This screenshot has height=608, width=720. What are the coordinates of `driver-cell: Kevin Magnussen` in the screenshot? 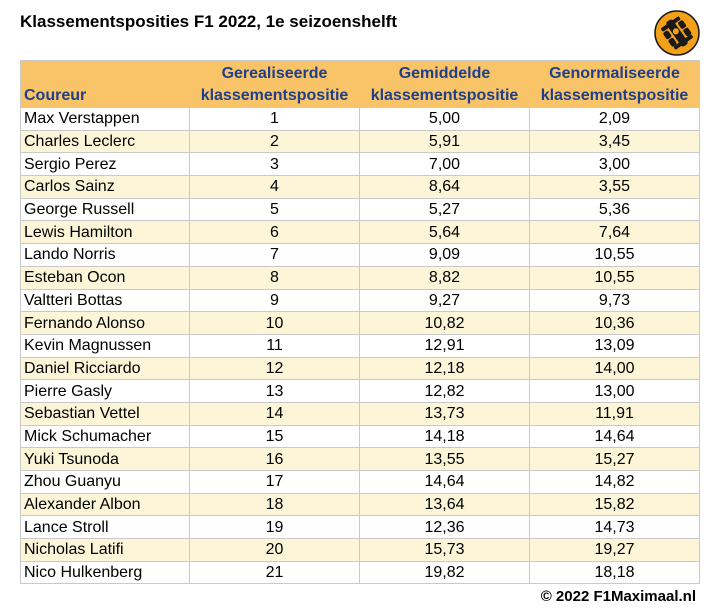 It's located at (105, 345).